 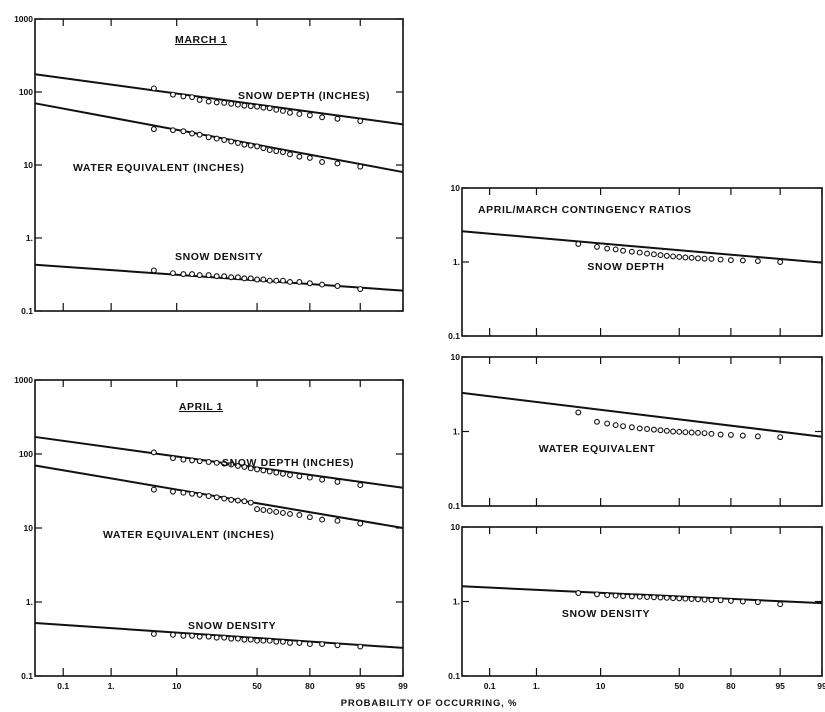 What do you see at coordinates (189, 535) in the screenshot?
I see `series-label-water-equivalent: WATER EQUIVALENT (INCHES)` at bounding box center [189, 535].